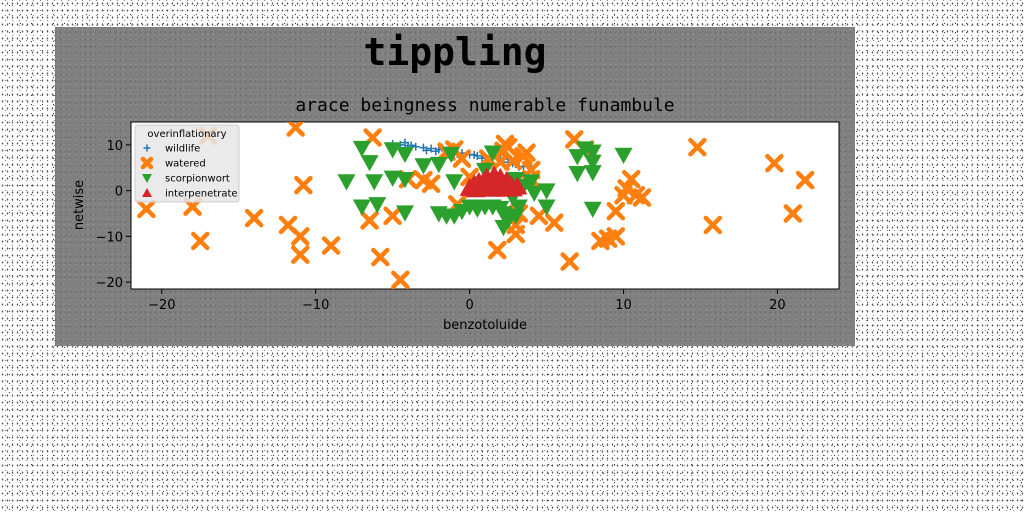  I want to click on legend-marker-wildlife, so click(147, 148).